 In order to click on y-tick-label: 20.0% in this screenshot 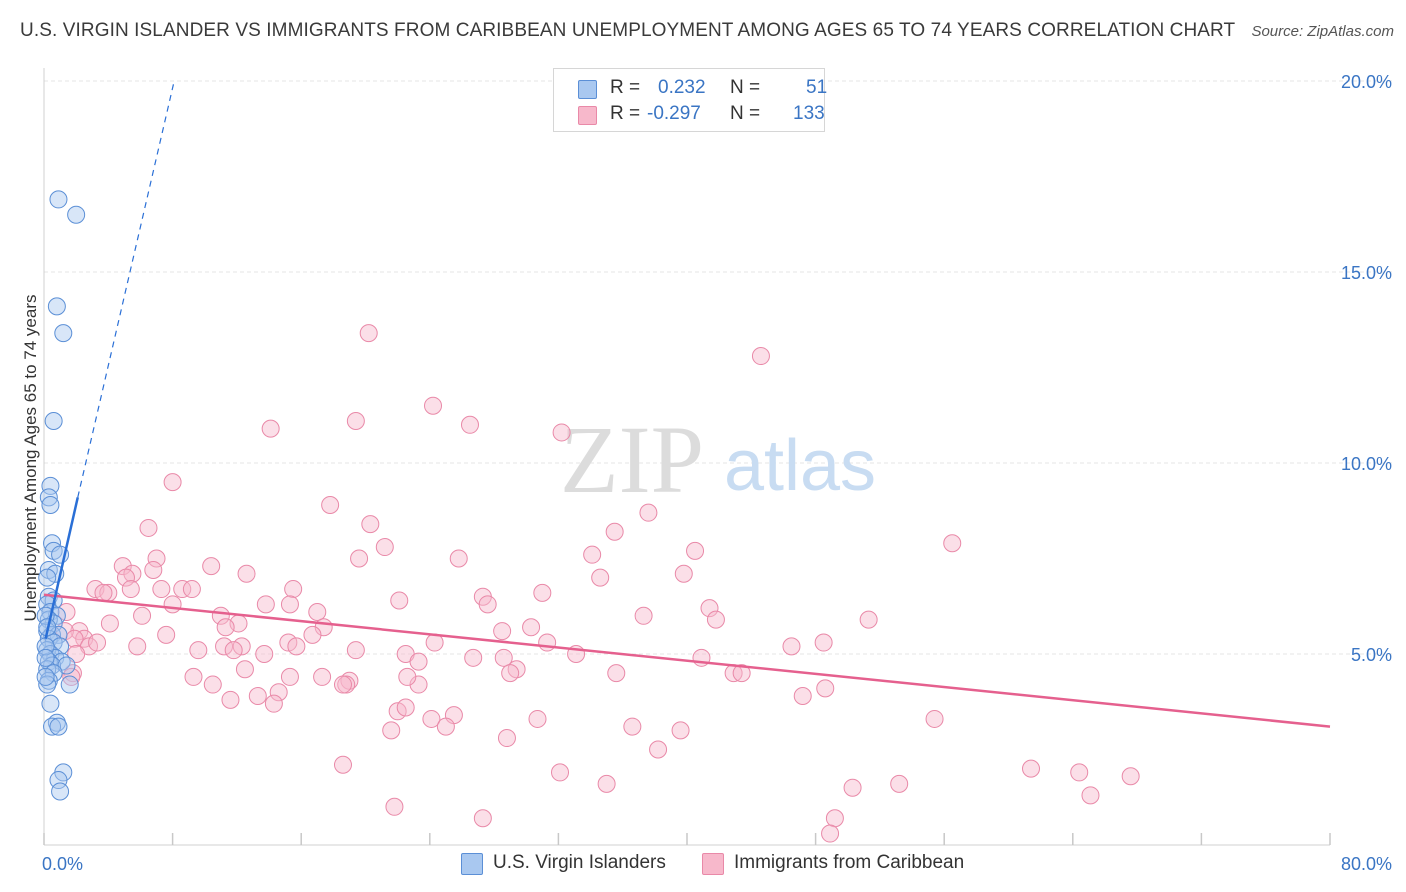, I will do `click(1366, 82)`.